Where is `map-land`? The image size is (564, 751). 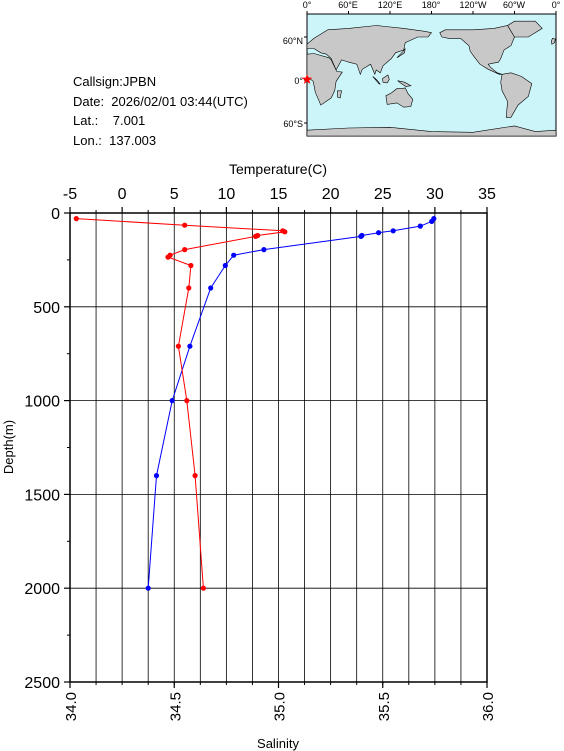 map-land is located at coordinates (431, 78).